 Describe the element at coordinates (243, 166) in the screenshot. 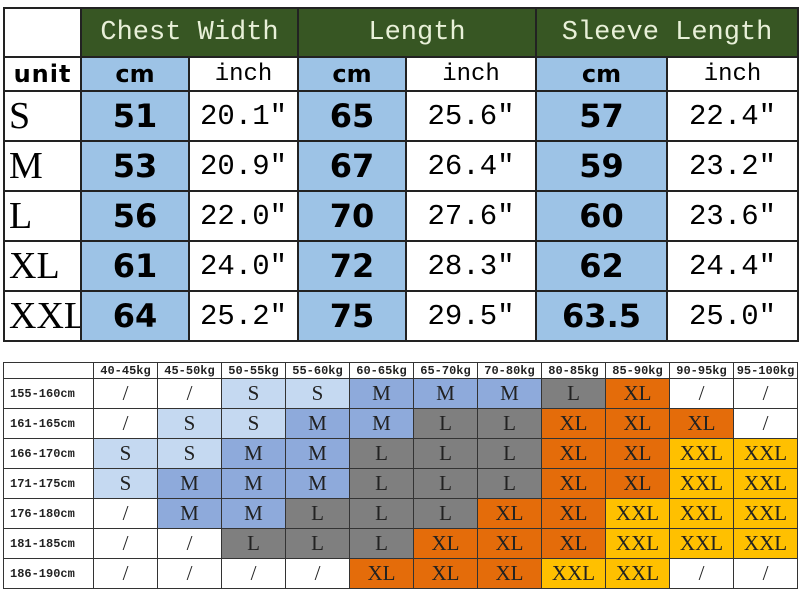

I see `inch-value: 20.9"` at that location.